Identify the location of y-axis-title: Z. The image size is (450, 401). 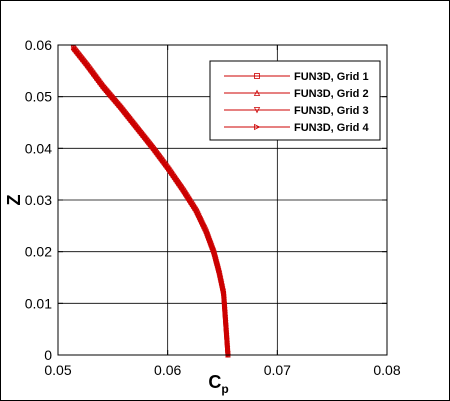
(14, 200).